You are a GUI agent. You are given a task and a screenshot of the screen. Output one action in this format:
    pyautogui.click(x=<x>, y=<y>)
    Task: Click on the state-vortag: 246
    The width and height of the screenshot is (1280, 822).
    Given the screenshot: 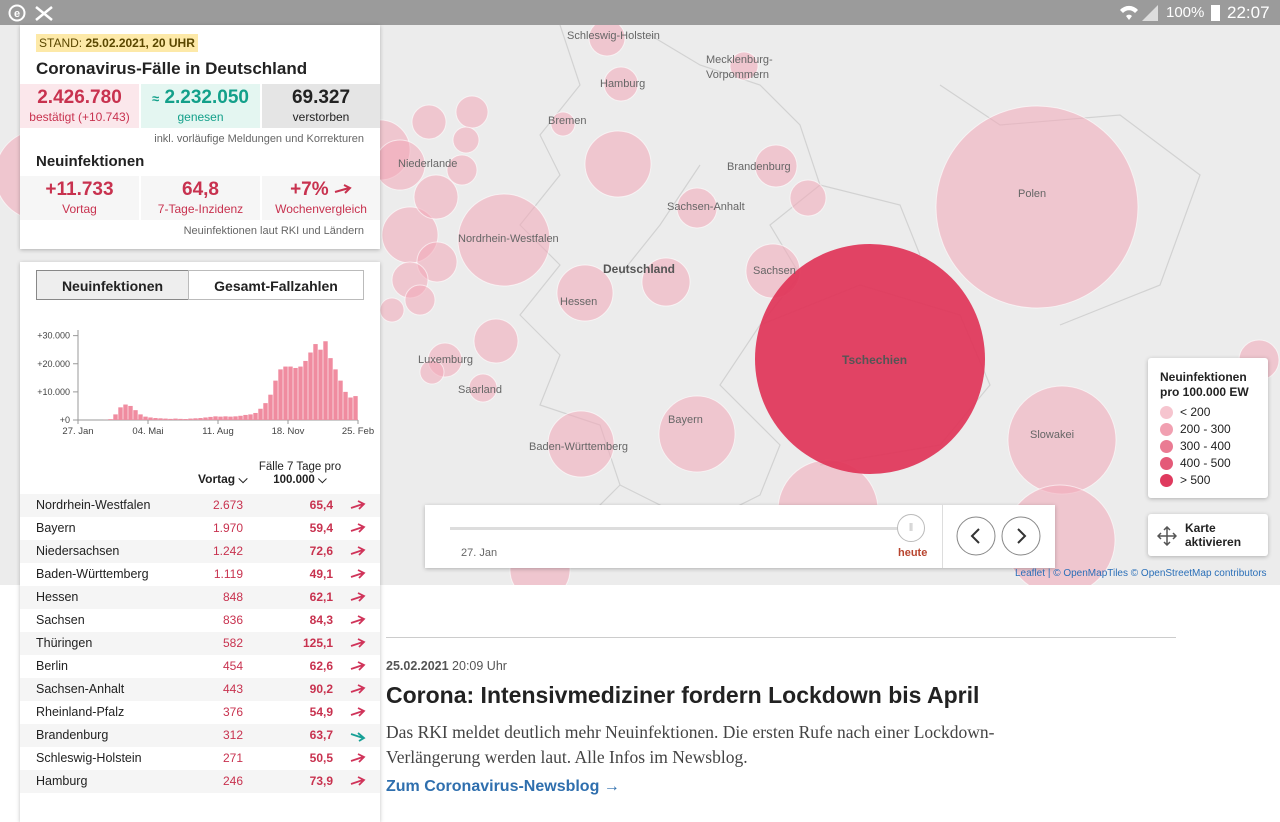 What is the action you would take?
    pyautogui.click(x=233, y=781)
    